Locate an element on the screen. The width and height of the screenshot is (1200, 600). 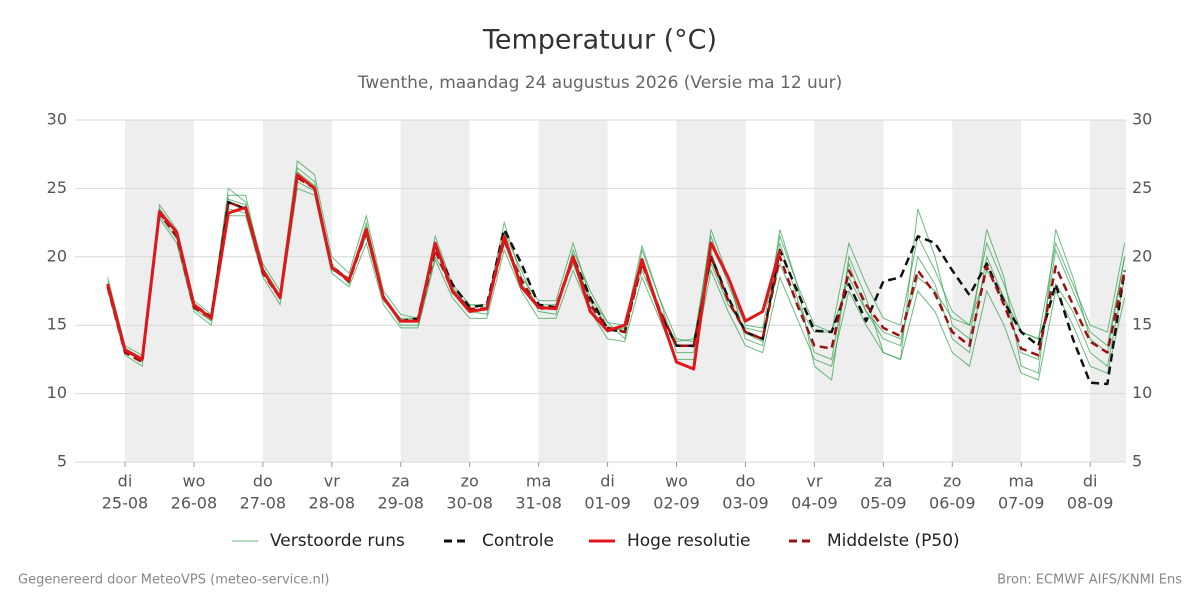
x-tick-label: 05-09 is located at coordinates (883, 503).